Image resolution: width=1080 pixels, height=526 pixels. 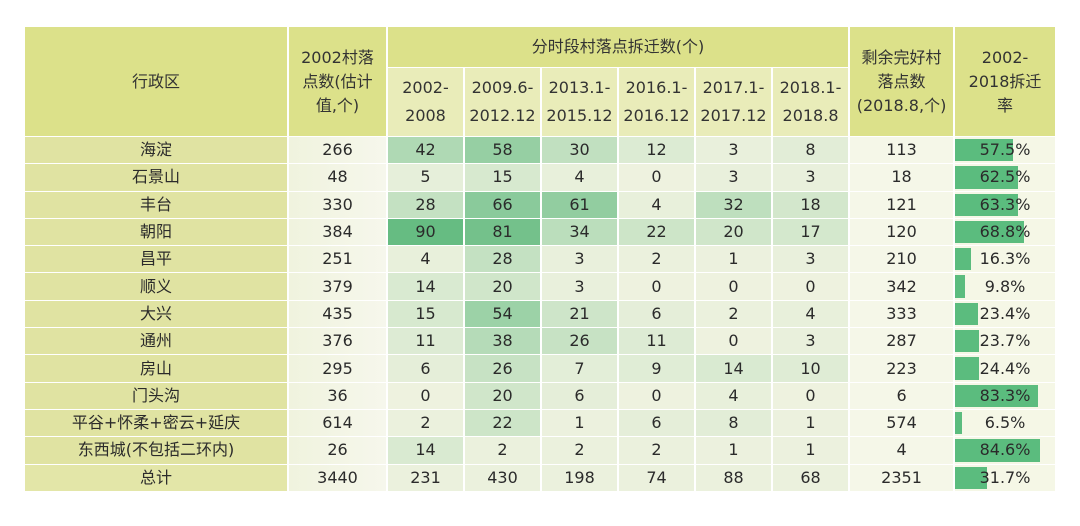 I want to click on rate-cell: 63.3%, so click(x=1005, y=204).